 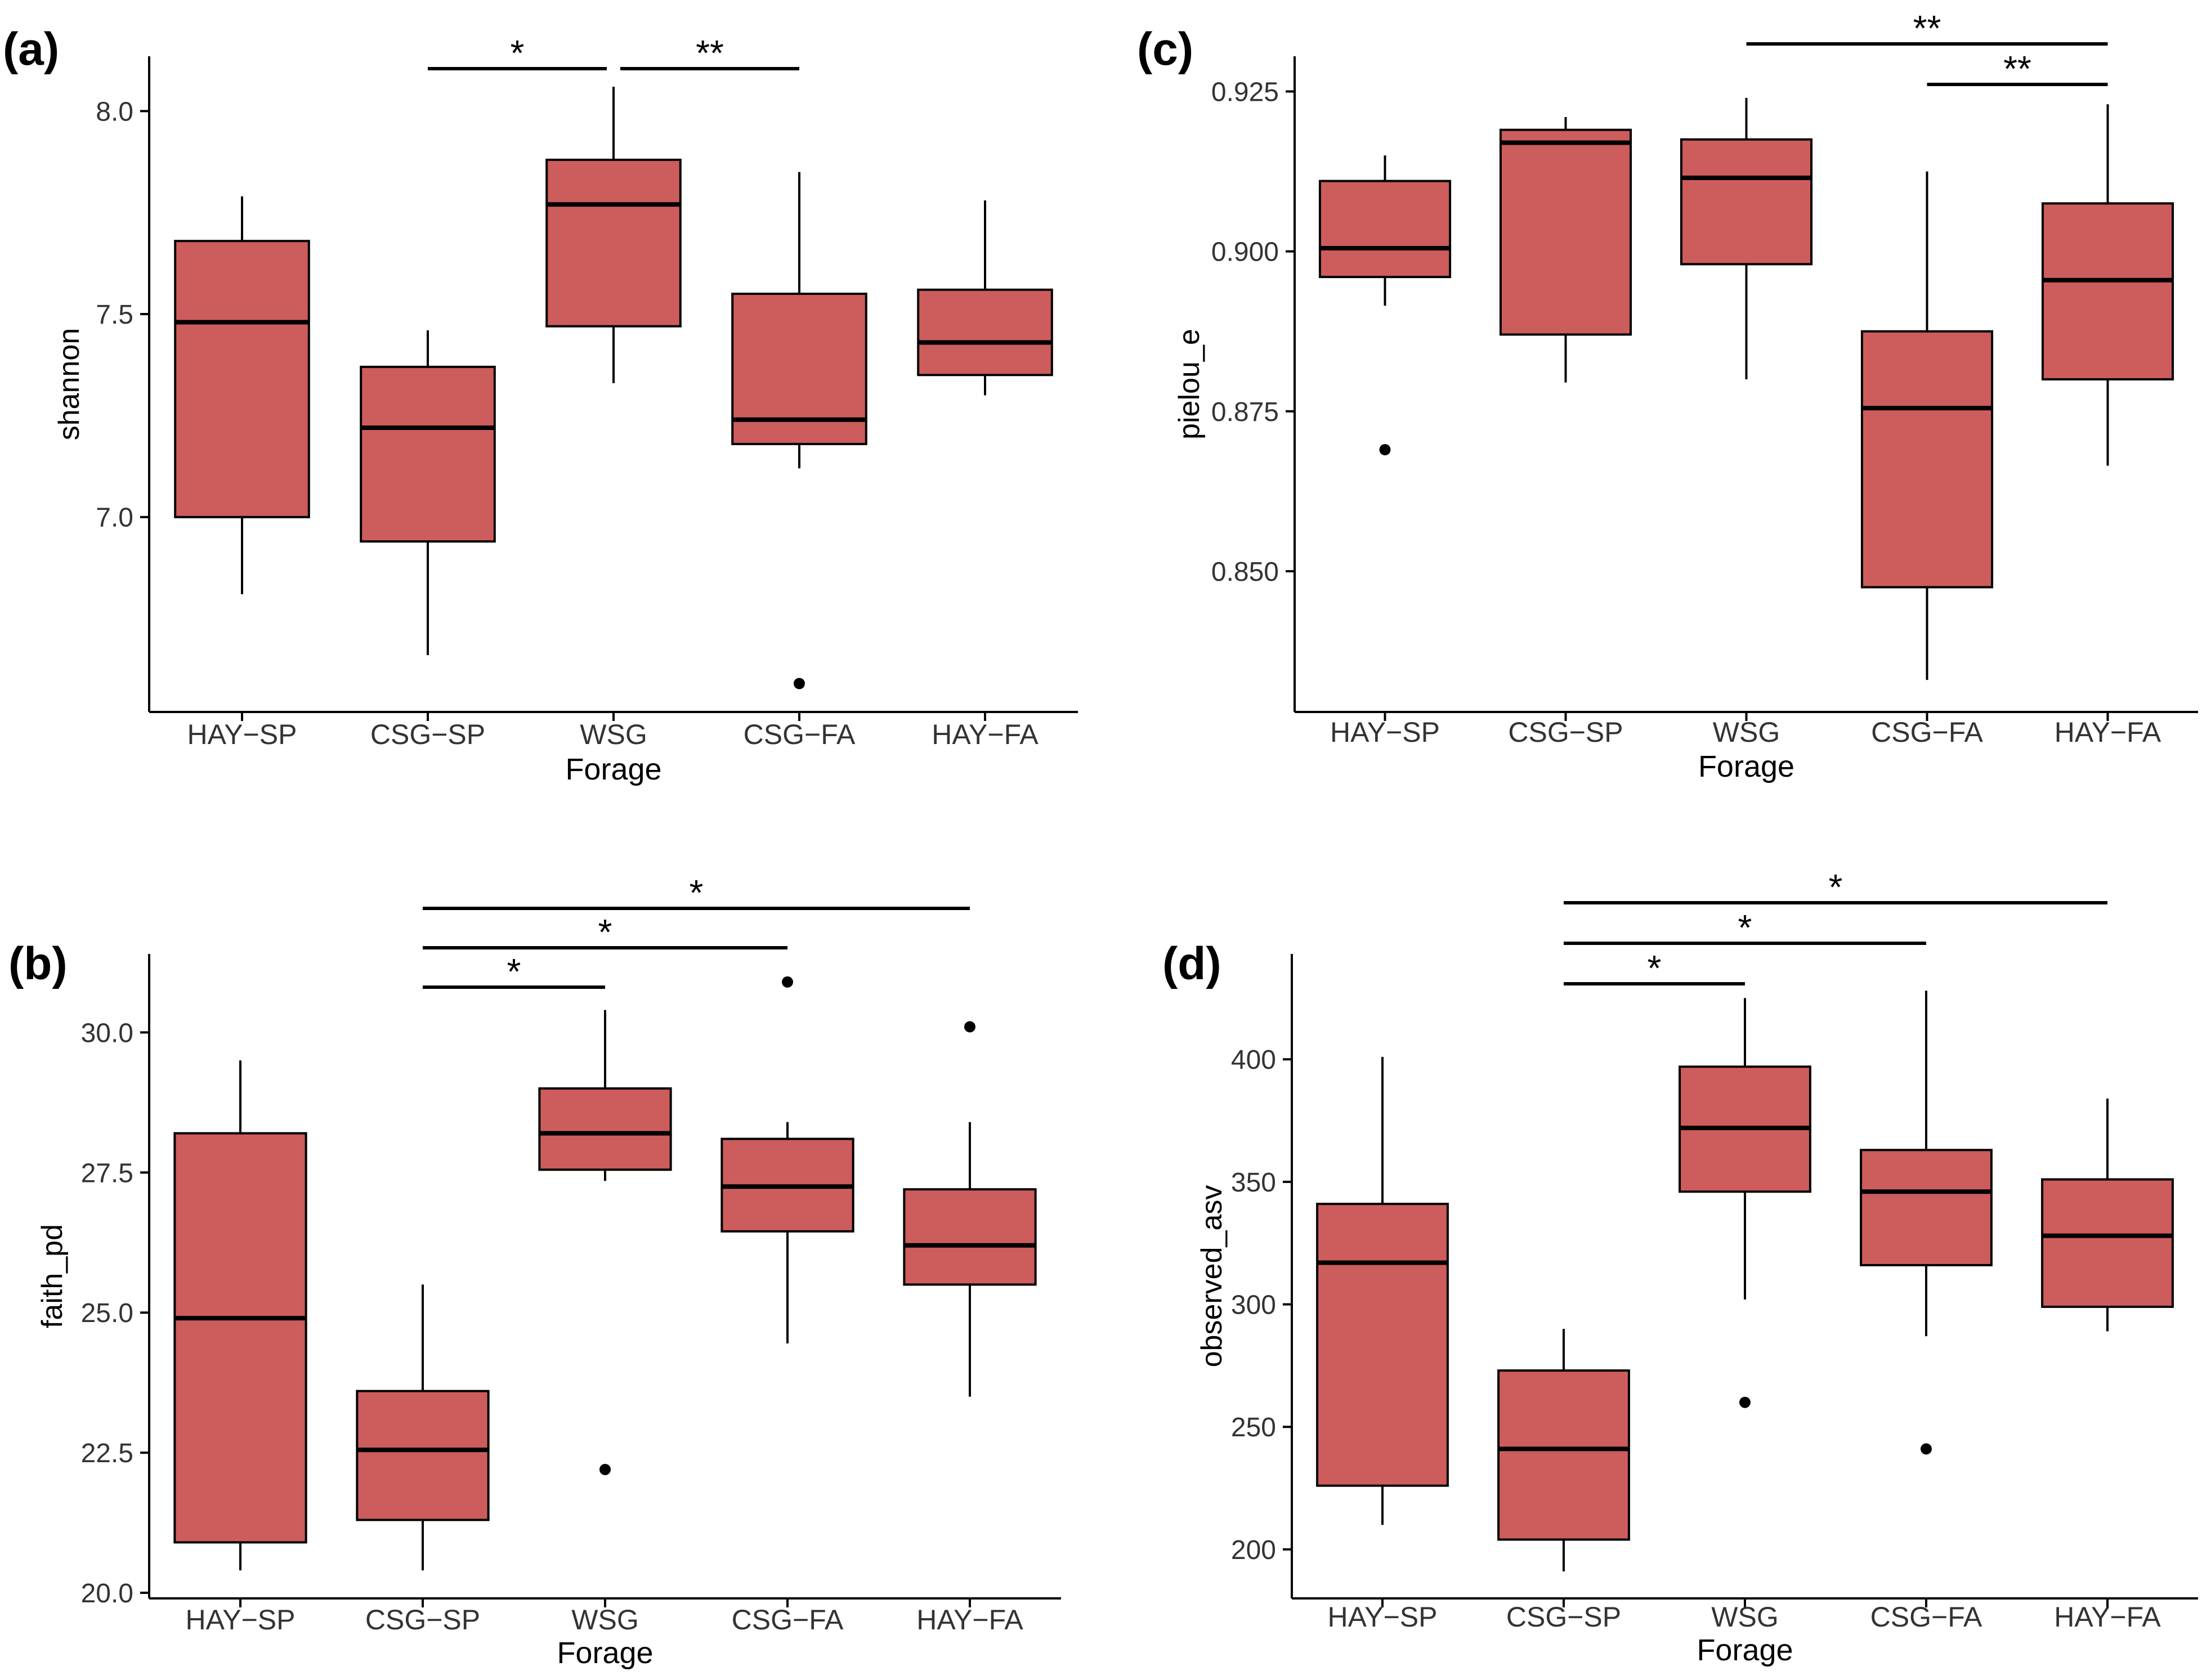 I want to click on y-tick-label: 25.0, so click(x=107, y=1313).